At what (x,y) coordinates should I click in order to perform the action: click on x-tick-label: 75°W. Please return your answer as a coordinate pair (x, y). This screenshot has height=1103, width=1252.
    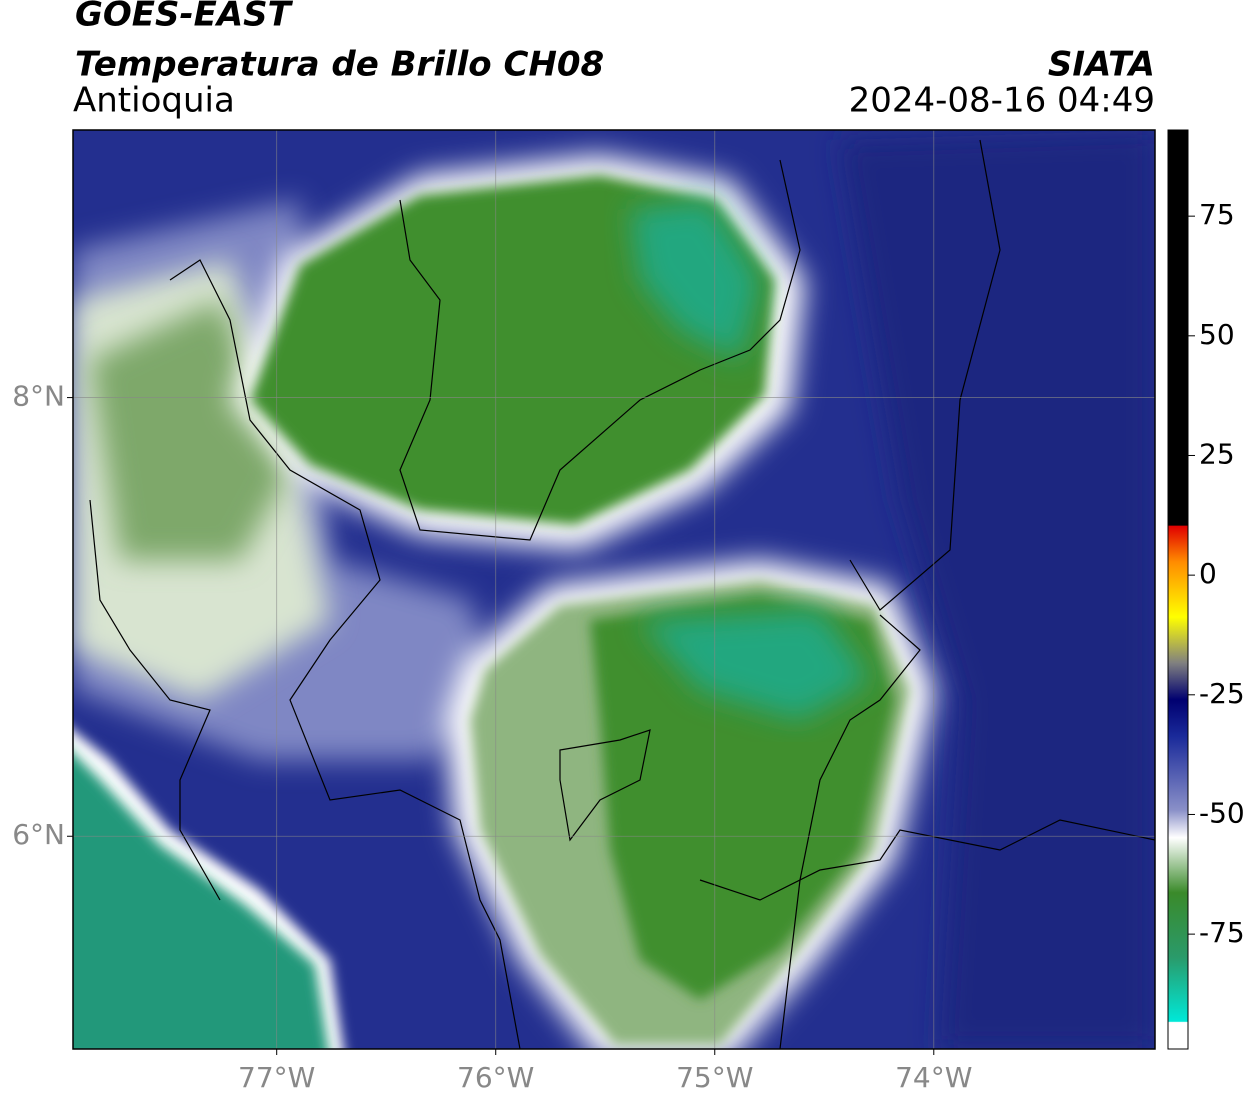
    Looking at the image, I should click on (714, 1077).